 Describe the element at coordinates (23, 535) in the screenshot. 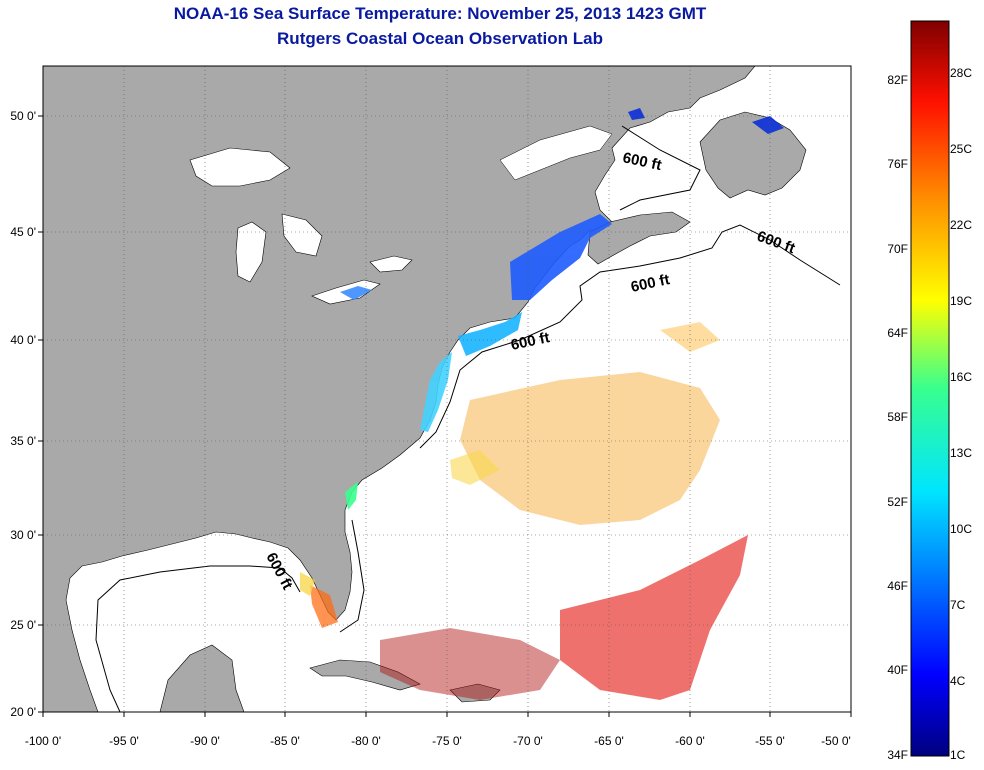

I see `lat-label-30: 30 0'` at that location.